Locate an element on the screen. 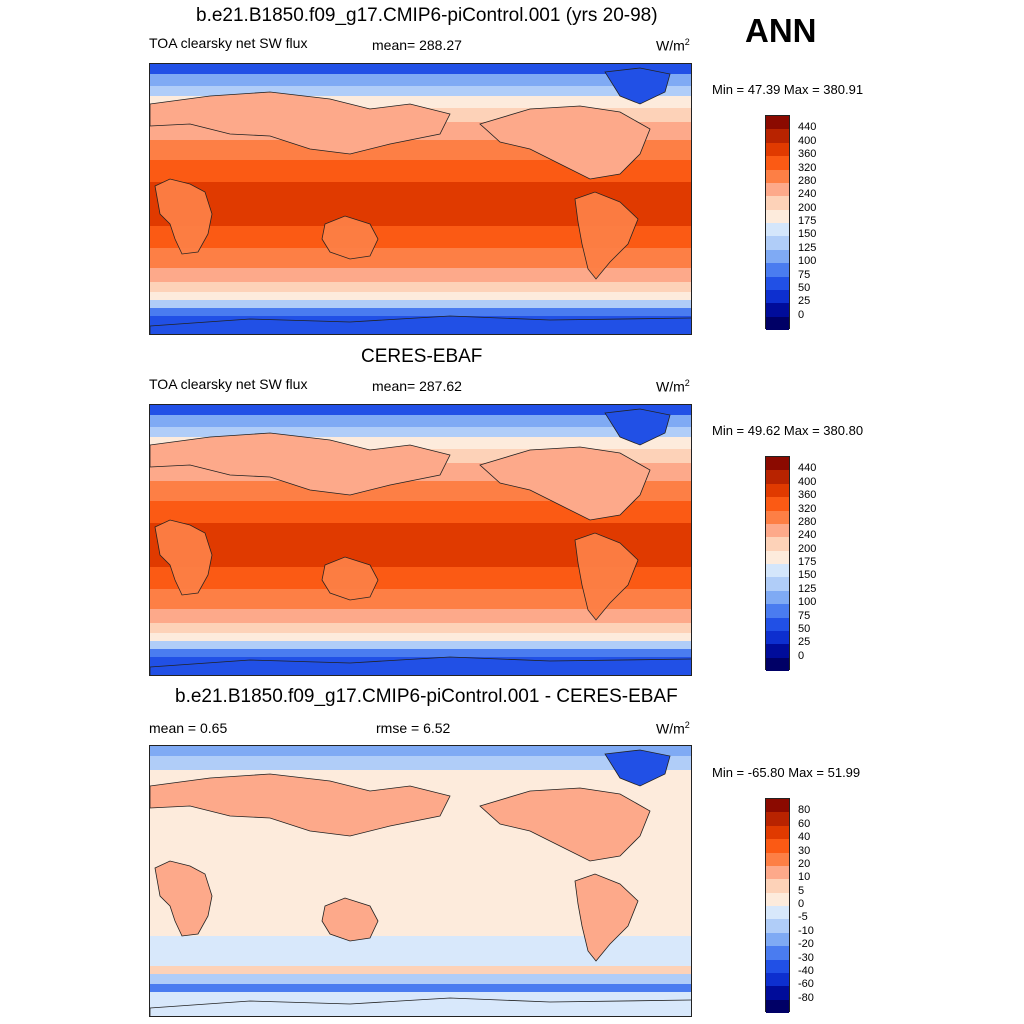  panel3-minmax: Min = -65.80 Max = 51.99 is located at coordinates (786, 772).